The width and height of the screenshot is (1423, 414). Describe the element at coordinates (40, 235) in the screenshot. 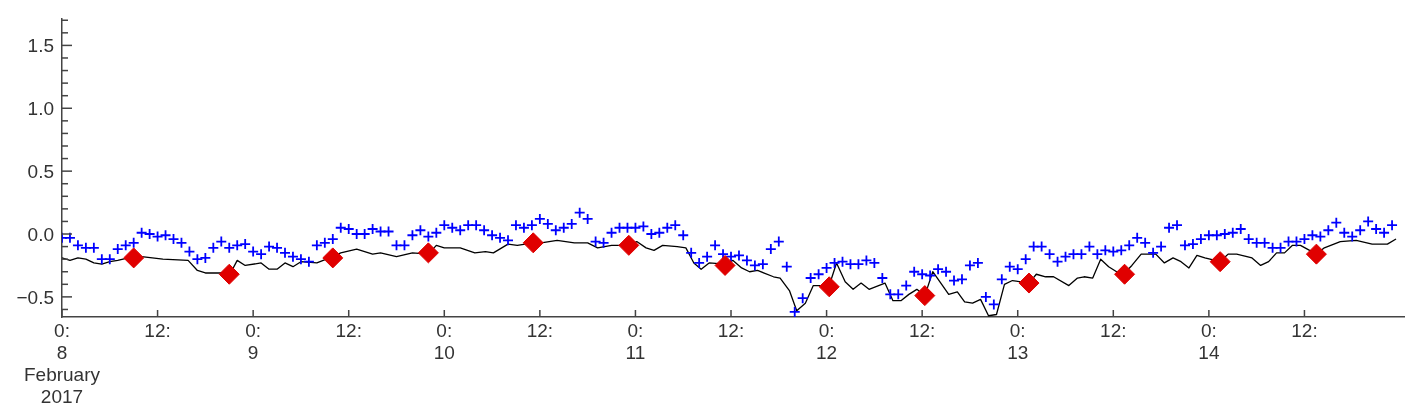

I see `y-tick-label: 0.0` at that location.